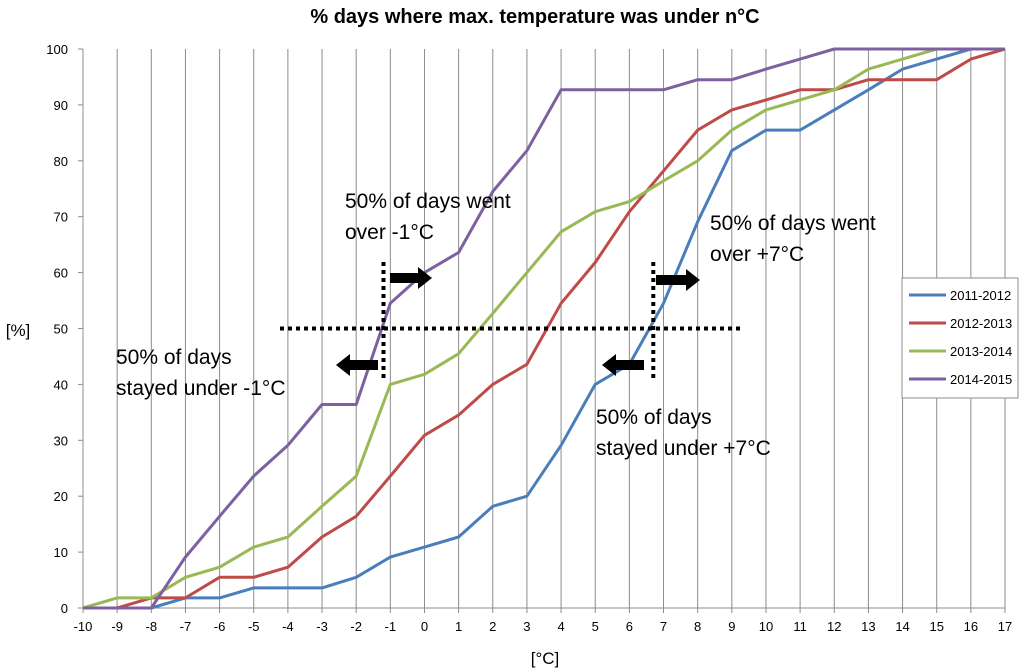 The width and height of the screenshot is (1024, 672). I want to click on legend-label: 2014-2015, so click(981, 379).